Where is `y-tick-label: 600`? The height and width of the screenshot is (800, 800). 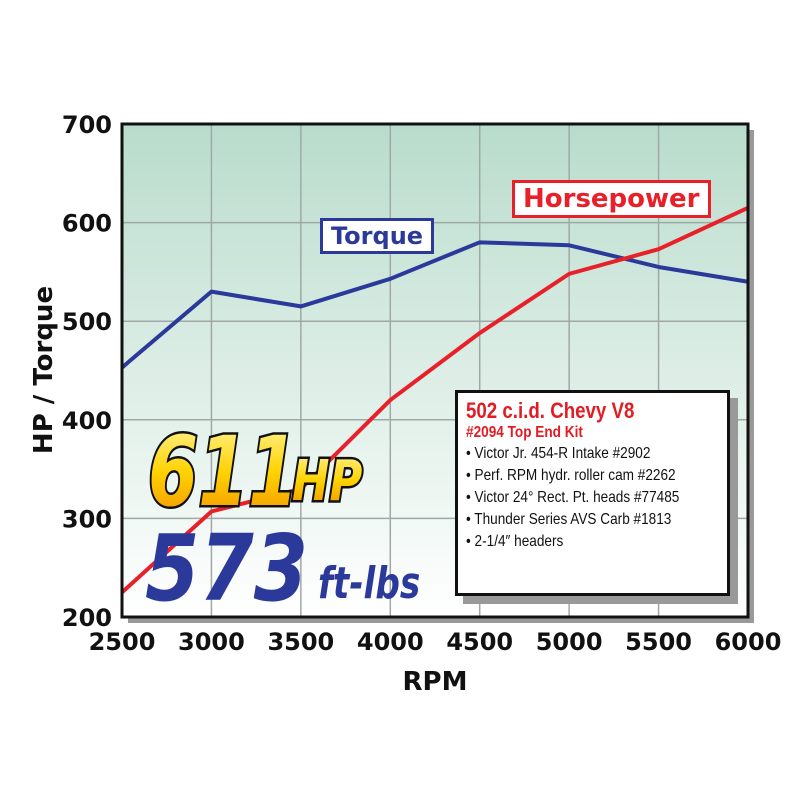
y-tick-label: 600 is located at coordinates (87, 224).